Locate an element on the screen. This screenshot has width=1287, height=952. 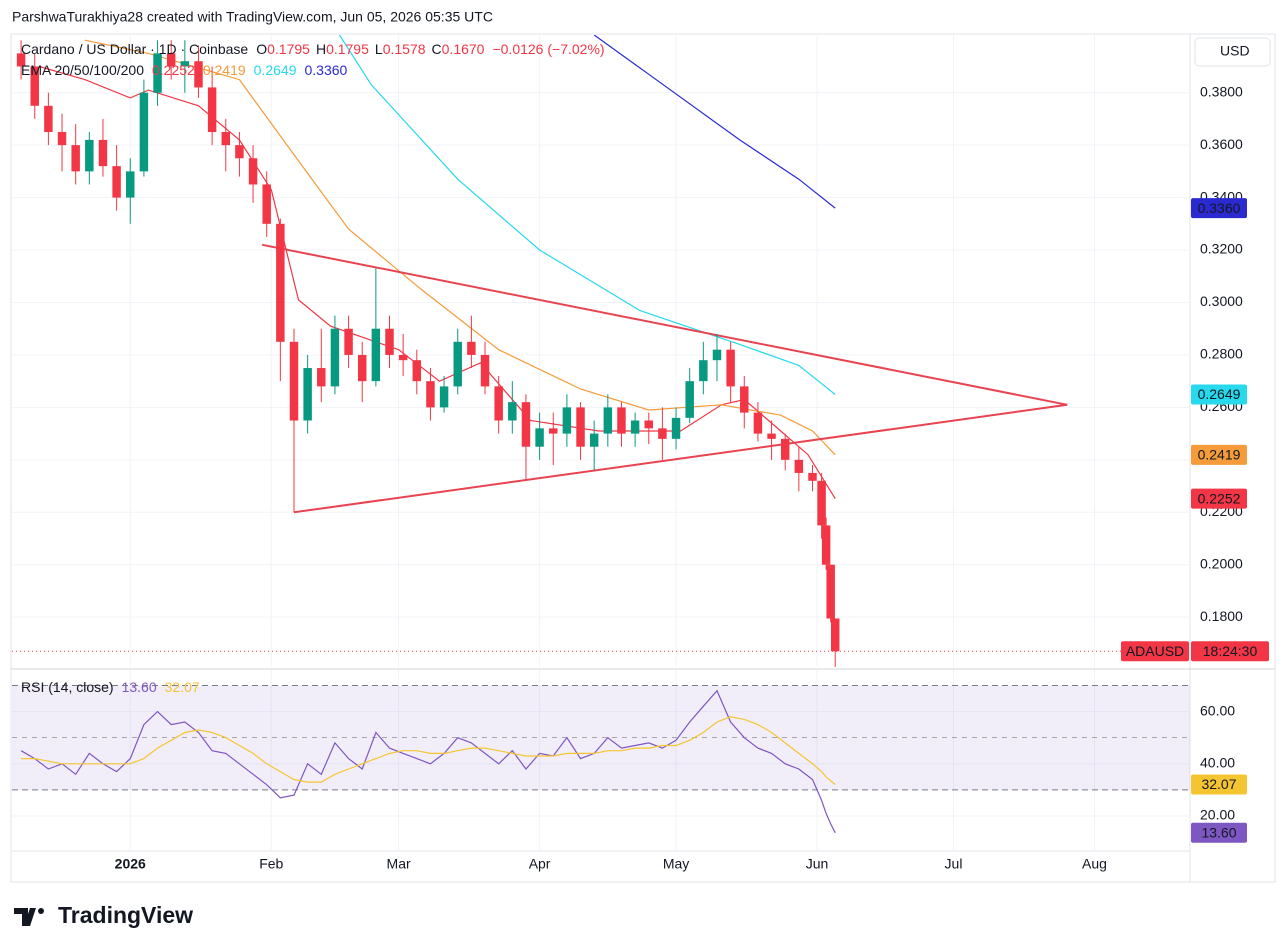
x-tick-label: Apr is located at coordinates (540, 864).